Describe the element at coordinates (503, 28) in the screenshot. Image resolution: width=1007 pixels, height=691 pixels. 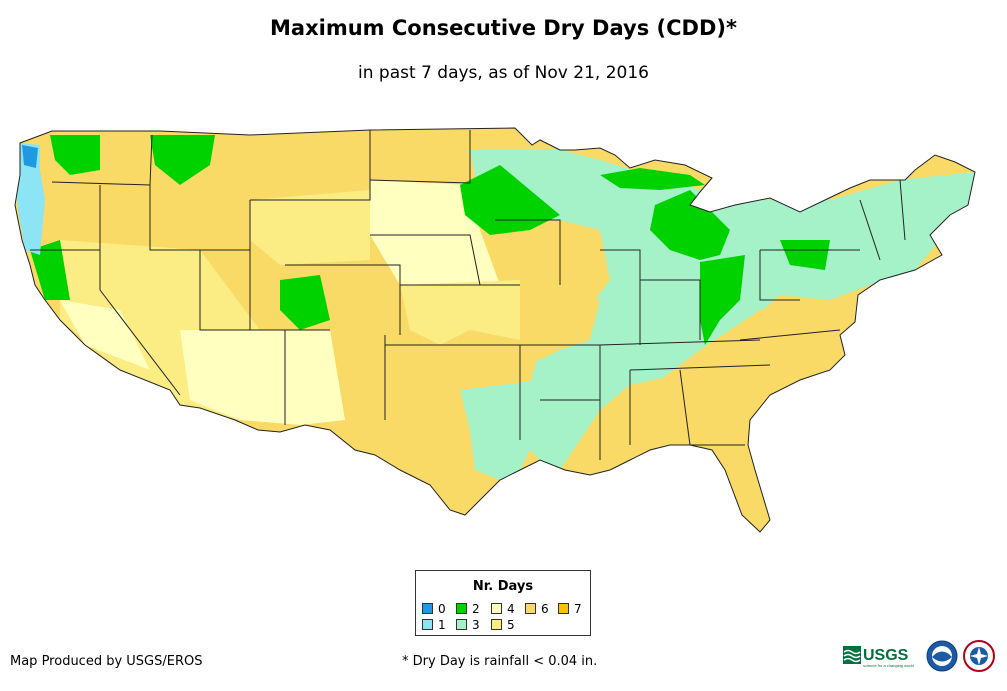
I see `map-title: Maximum Consecutive Dry Days (CDD)*` at that location.